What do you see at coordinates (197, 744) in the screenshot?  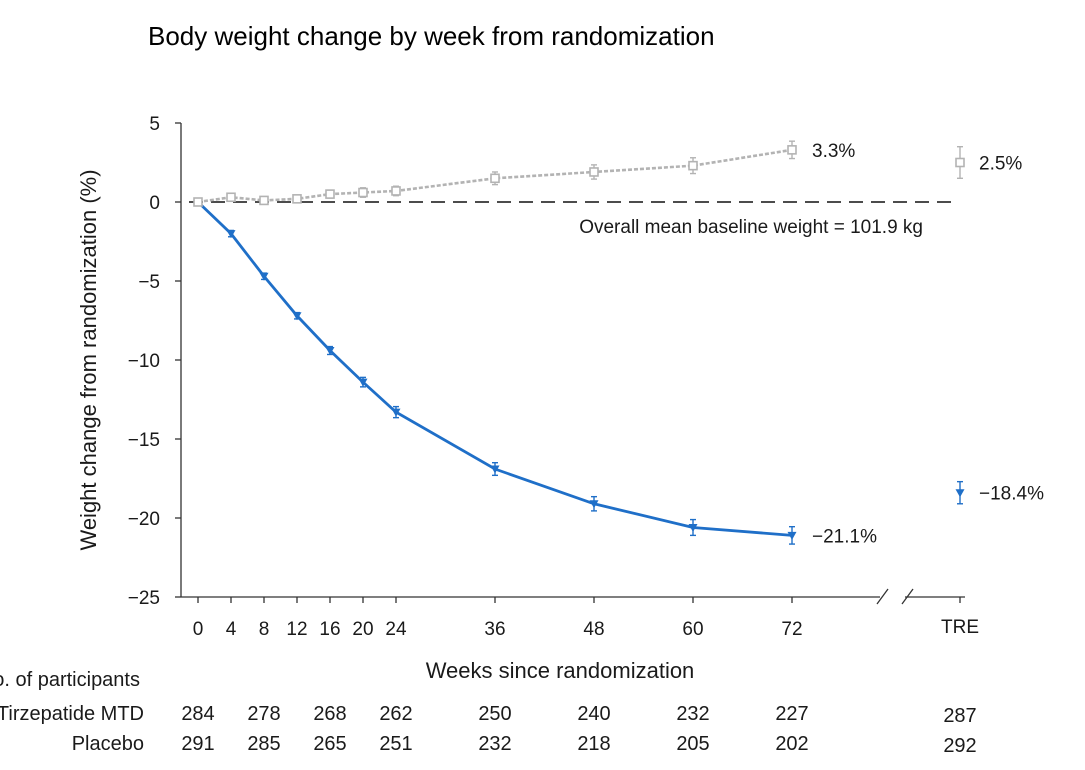 I see `table-cell: 291` at bounding box center [197, 744].